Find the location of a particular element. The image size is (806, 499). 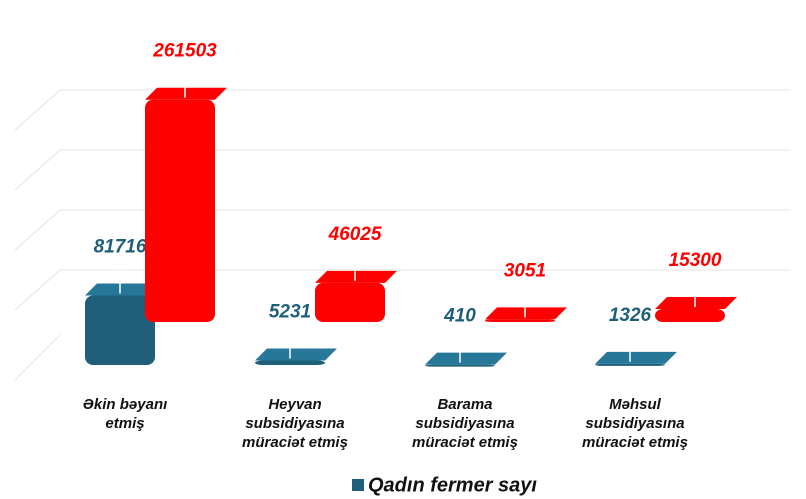

value-label: 81716 is located at coordinates (120, 247).